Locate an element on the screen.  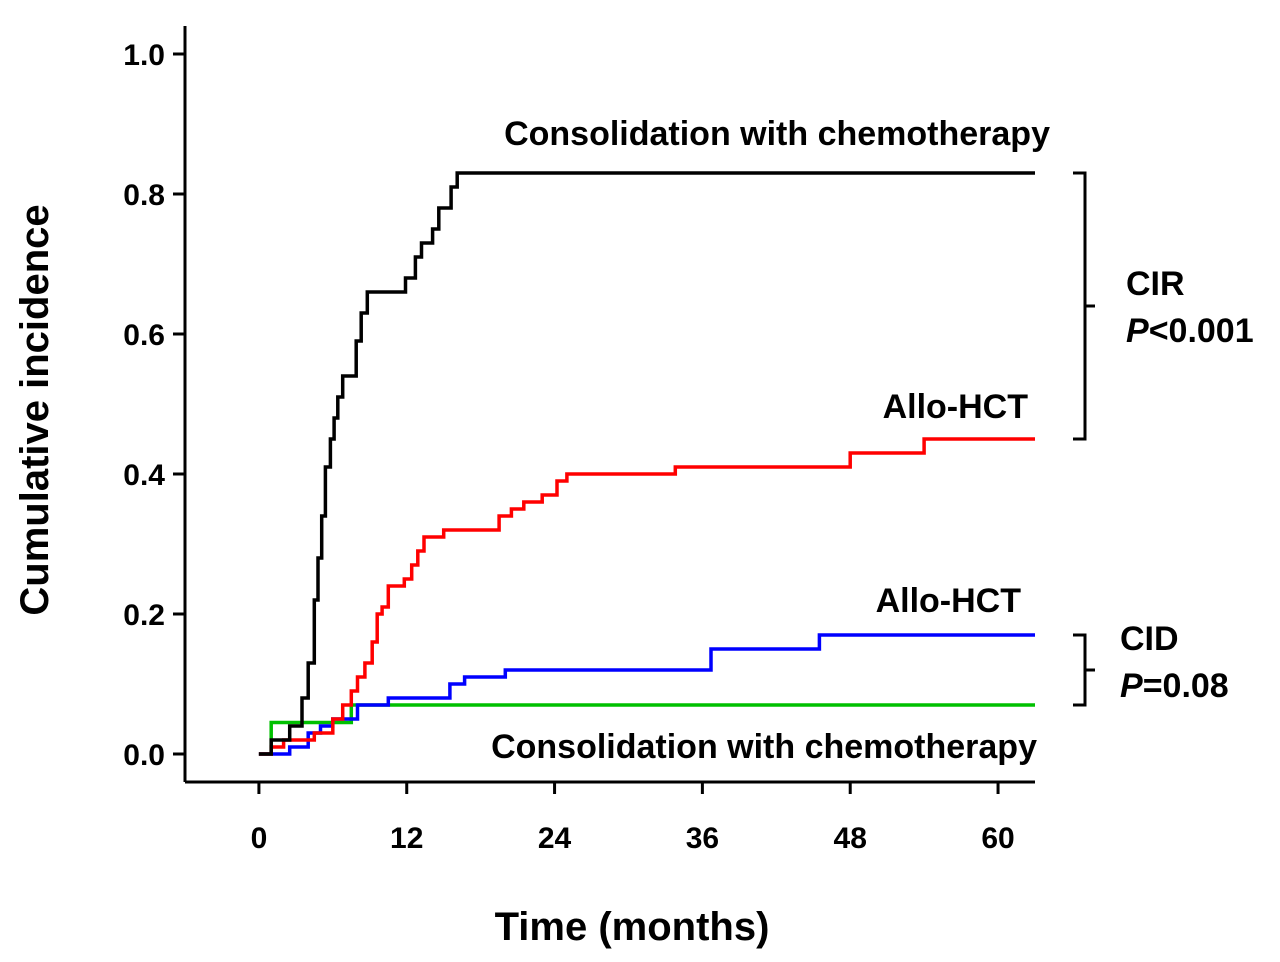
bracket-cid-name: CID is located at coordinates (1149, 639).